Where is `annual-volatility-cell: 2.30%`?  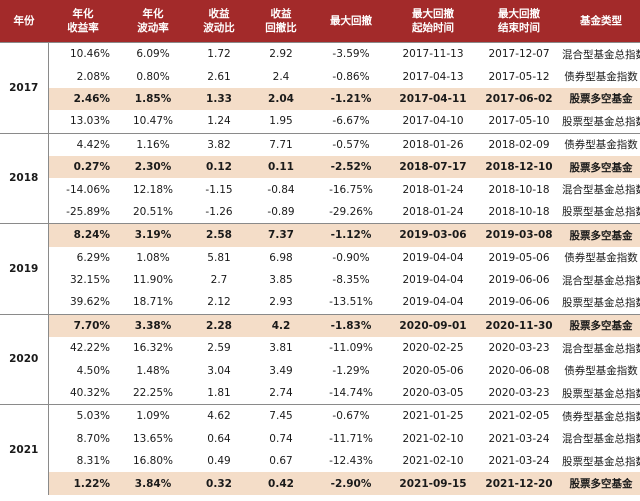
annual-volatility-cell: 2.30% is located at coordinates (153, 167).